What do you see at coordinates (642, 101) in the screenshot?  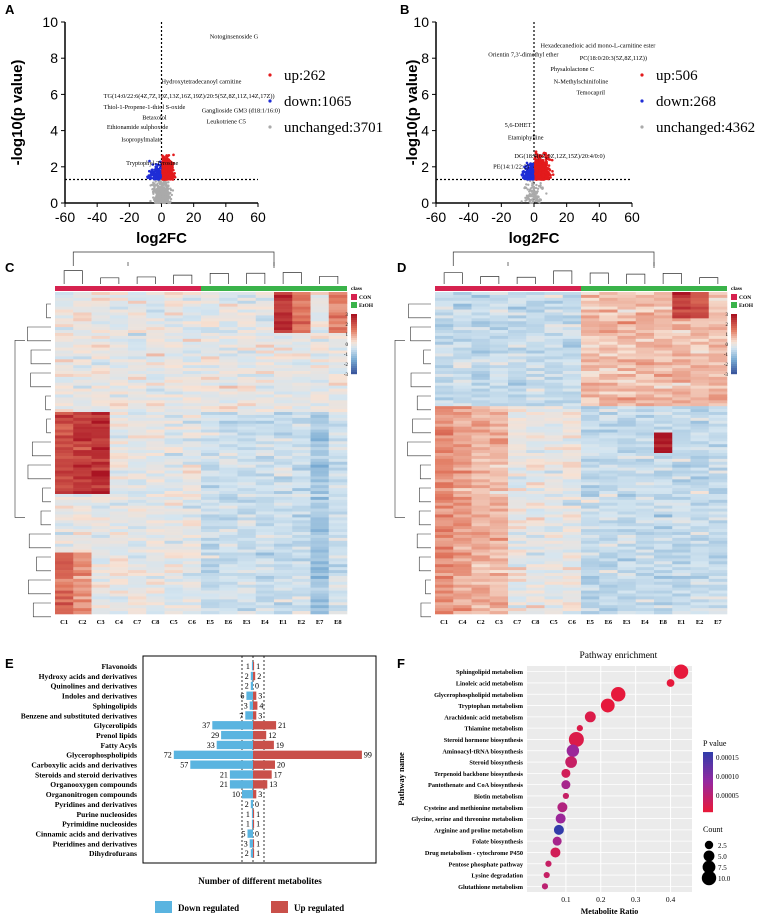 I see `legend-marker` at bounding box center [642, 101].